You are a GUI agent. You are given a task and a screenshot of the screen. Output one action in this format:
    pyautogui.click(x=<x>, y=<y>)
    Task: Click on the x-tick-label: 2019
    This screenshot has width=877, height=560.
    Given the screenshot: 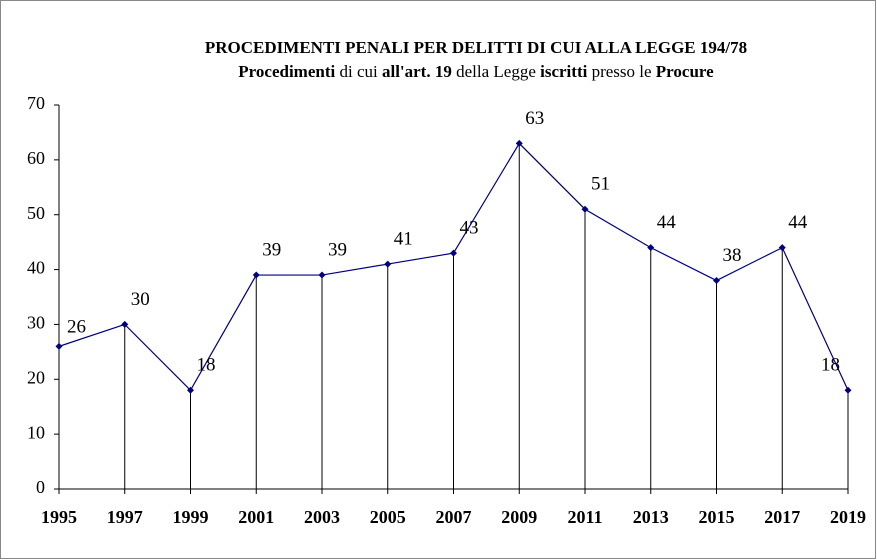 What is the action you would take?
    pyautogui.click(x=848, y=517)
    